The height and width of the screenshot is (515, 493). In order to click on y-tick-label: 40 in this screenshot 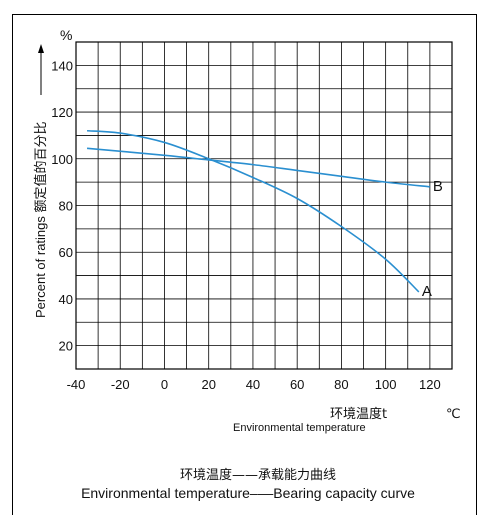, I will do `click(66, 299)`.